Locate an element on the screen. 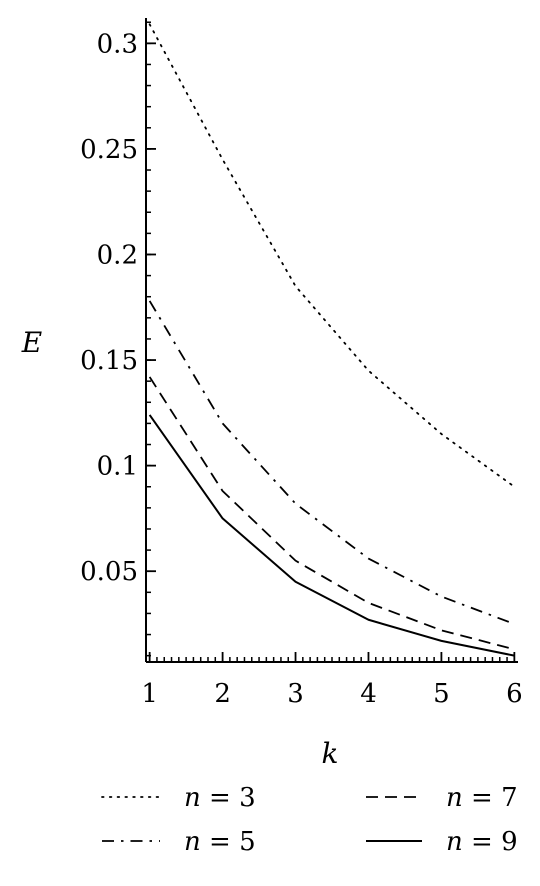 This screenshot has height=886, width=540. x-tick-label: 6 is located at coordinates (514, 694).